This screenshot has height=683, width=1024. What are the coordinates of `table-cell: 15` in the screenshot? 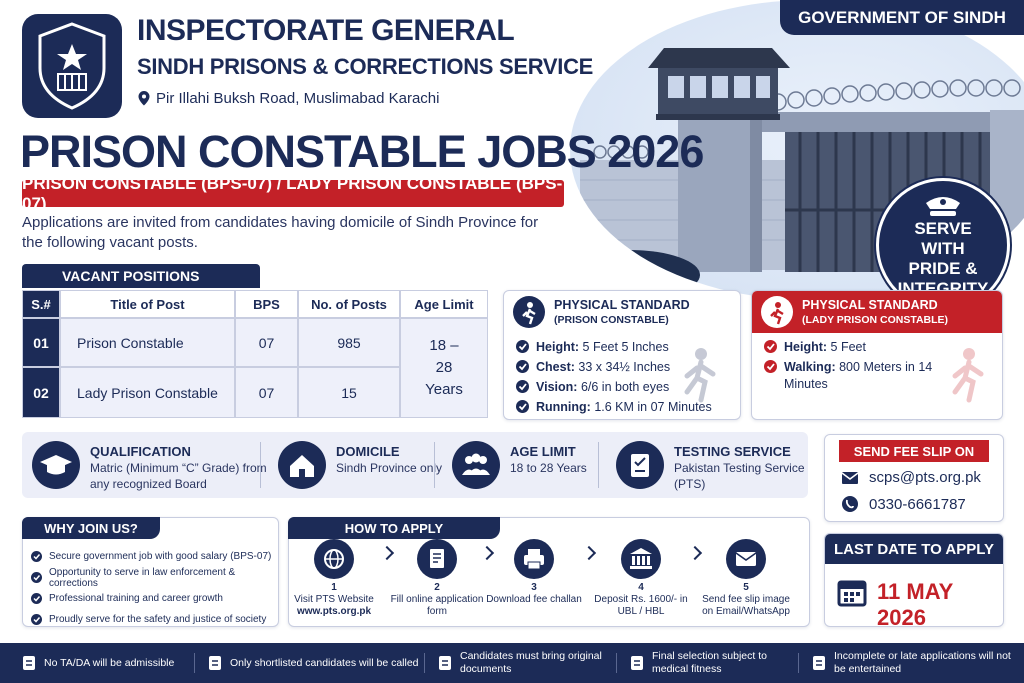 It's located at (349, 392).